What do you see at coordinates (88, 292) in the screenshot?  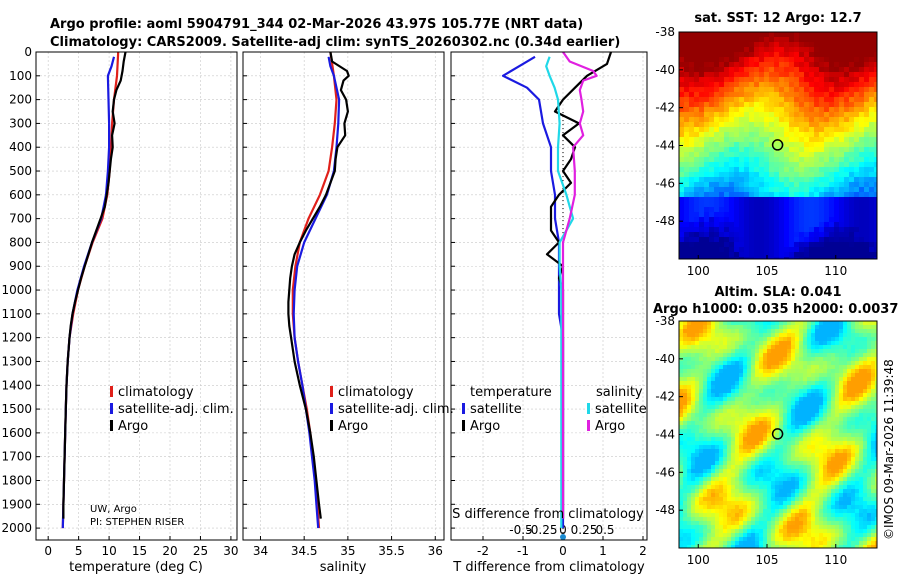 I see `series-line-satellite-adj-clim-` at bounding box center [88, 292].